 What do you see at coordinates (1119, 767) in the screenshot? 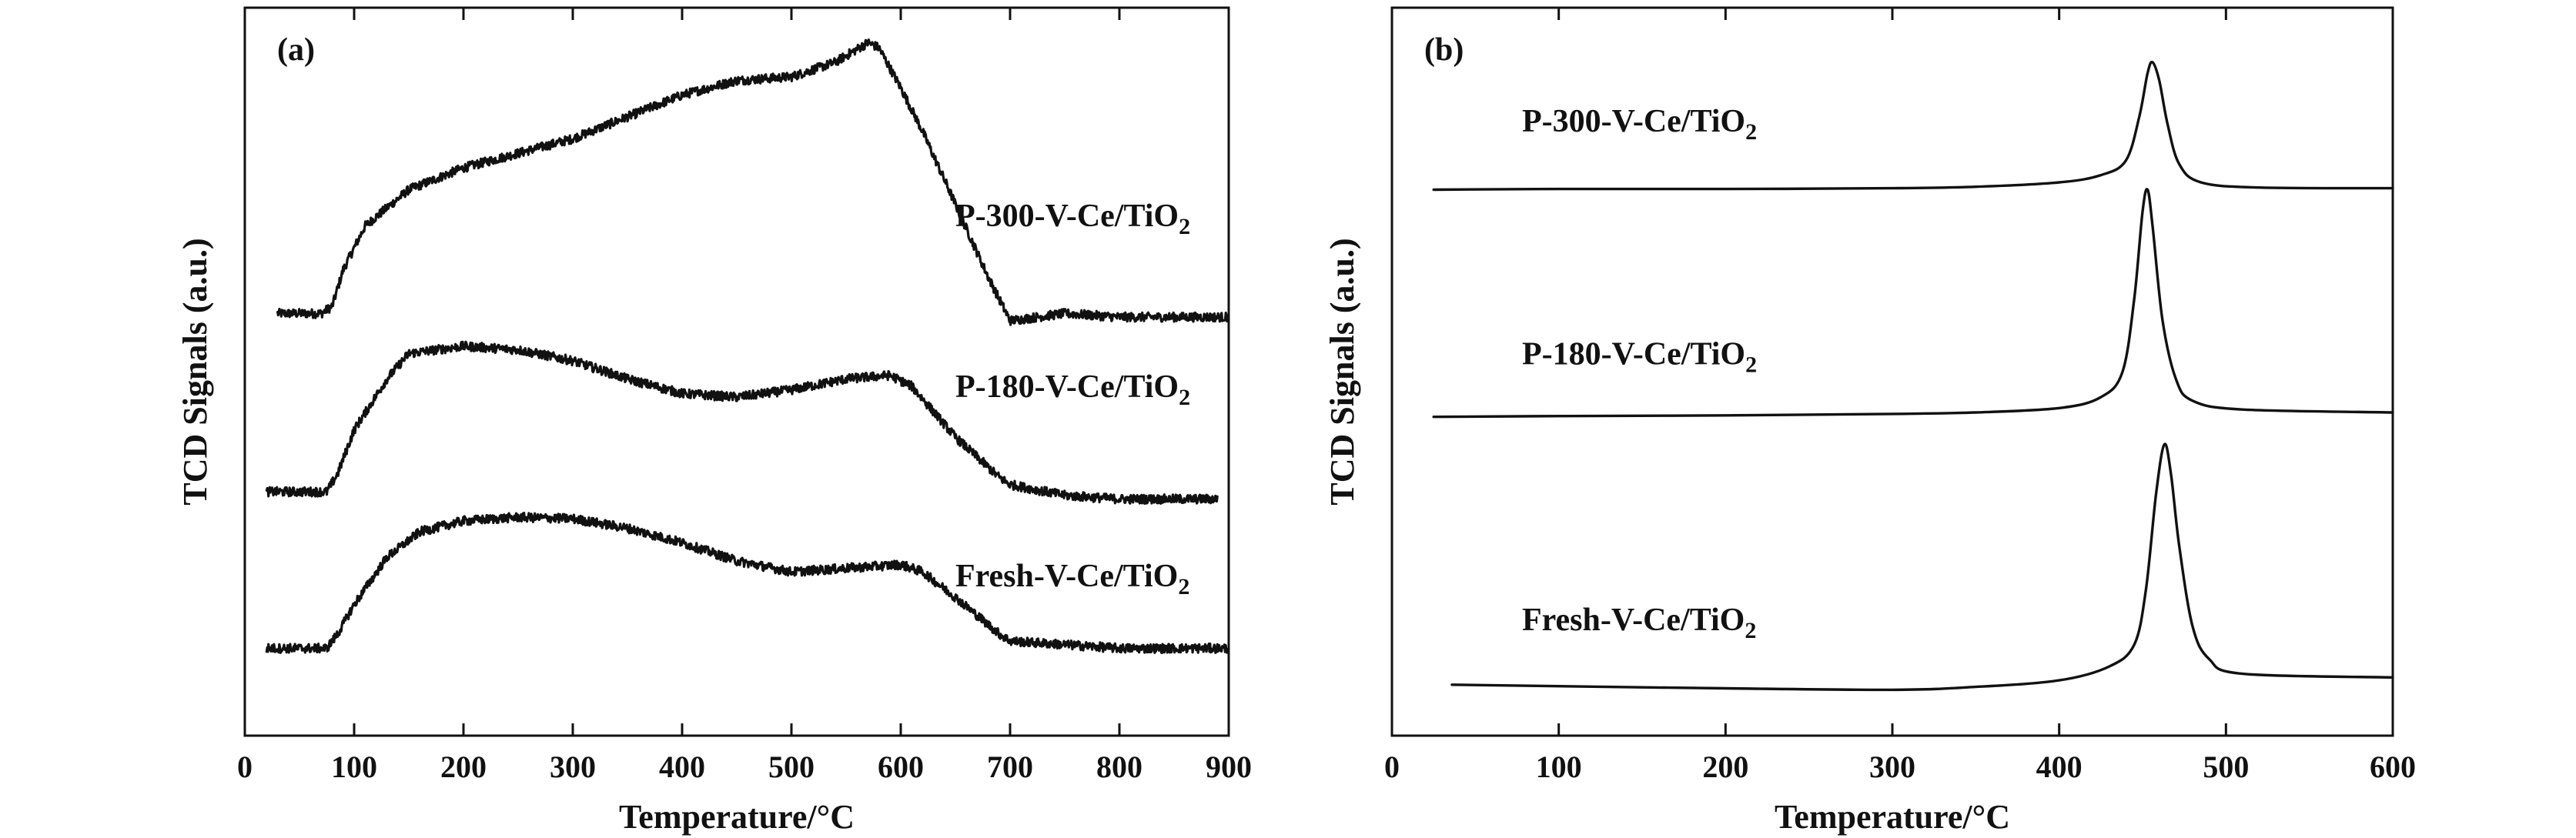
I see `x-tick-label: 800` at bounding box center [1119, 767].